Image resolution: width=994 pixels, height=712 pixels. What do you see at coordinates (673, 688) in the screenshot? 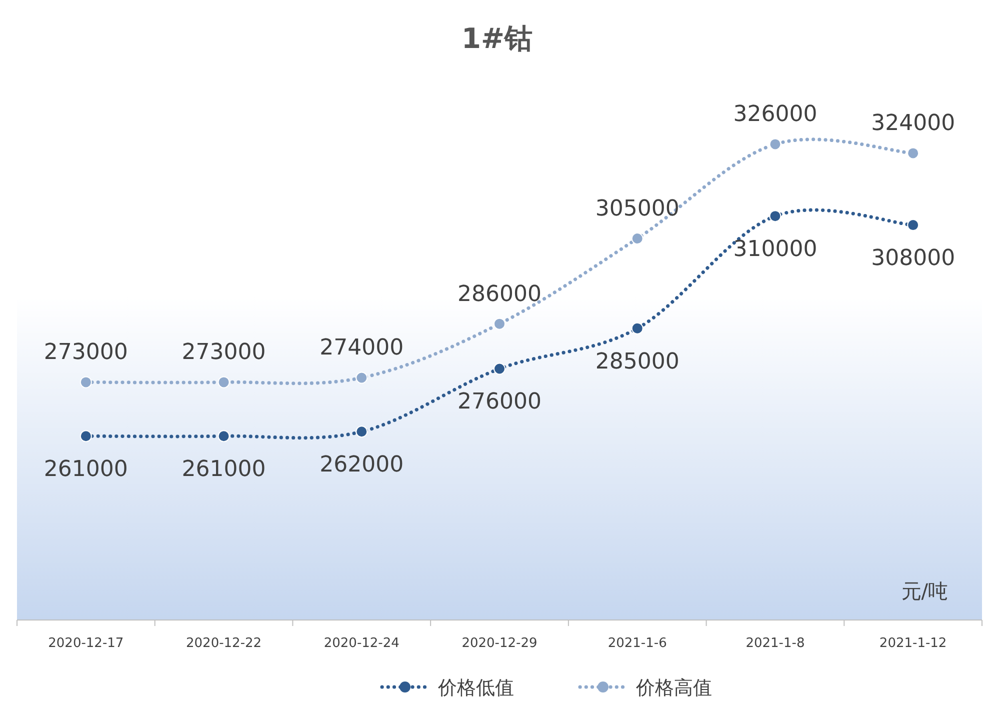
I see `legend-label: 价格高值` at bounding box center [673, 688].